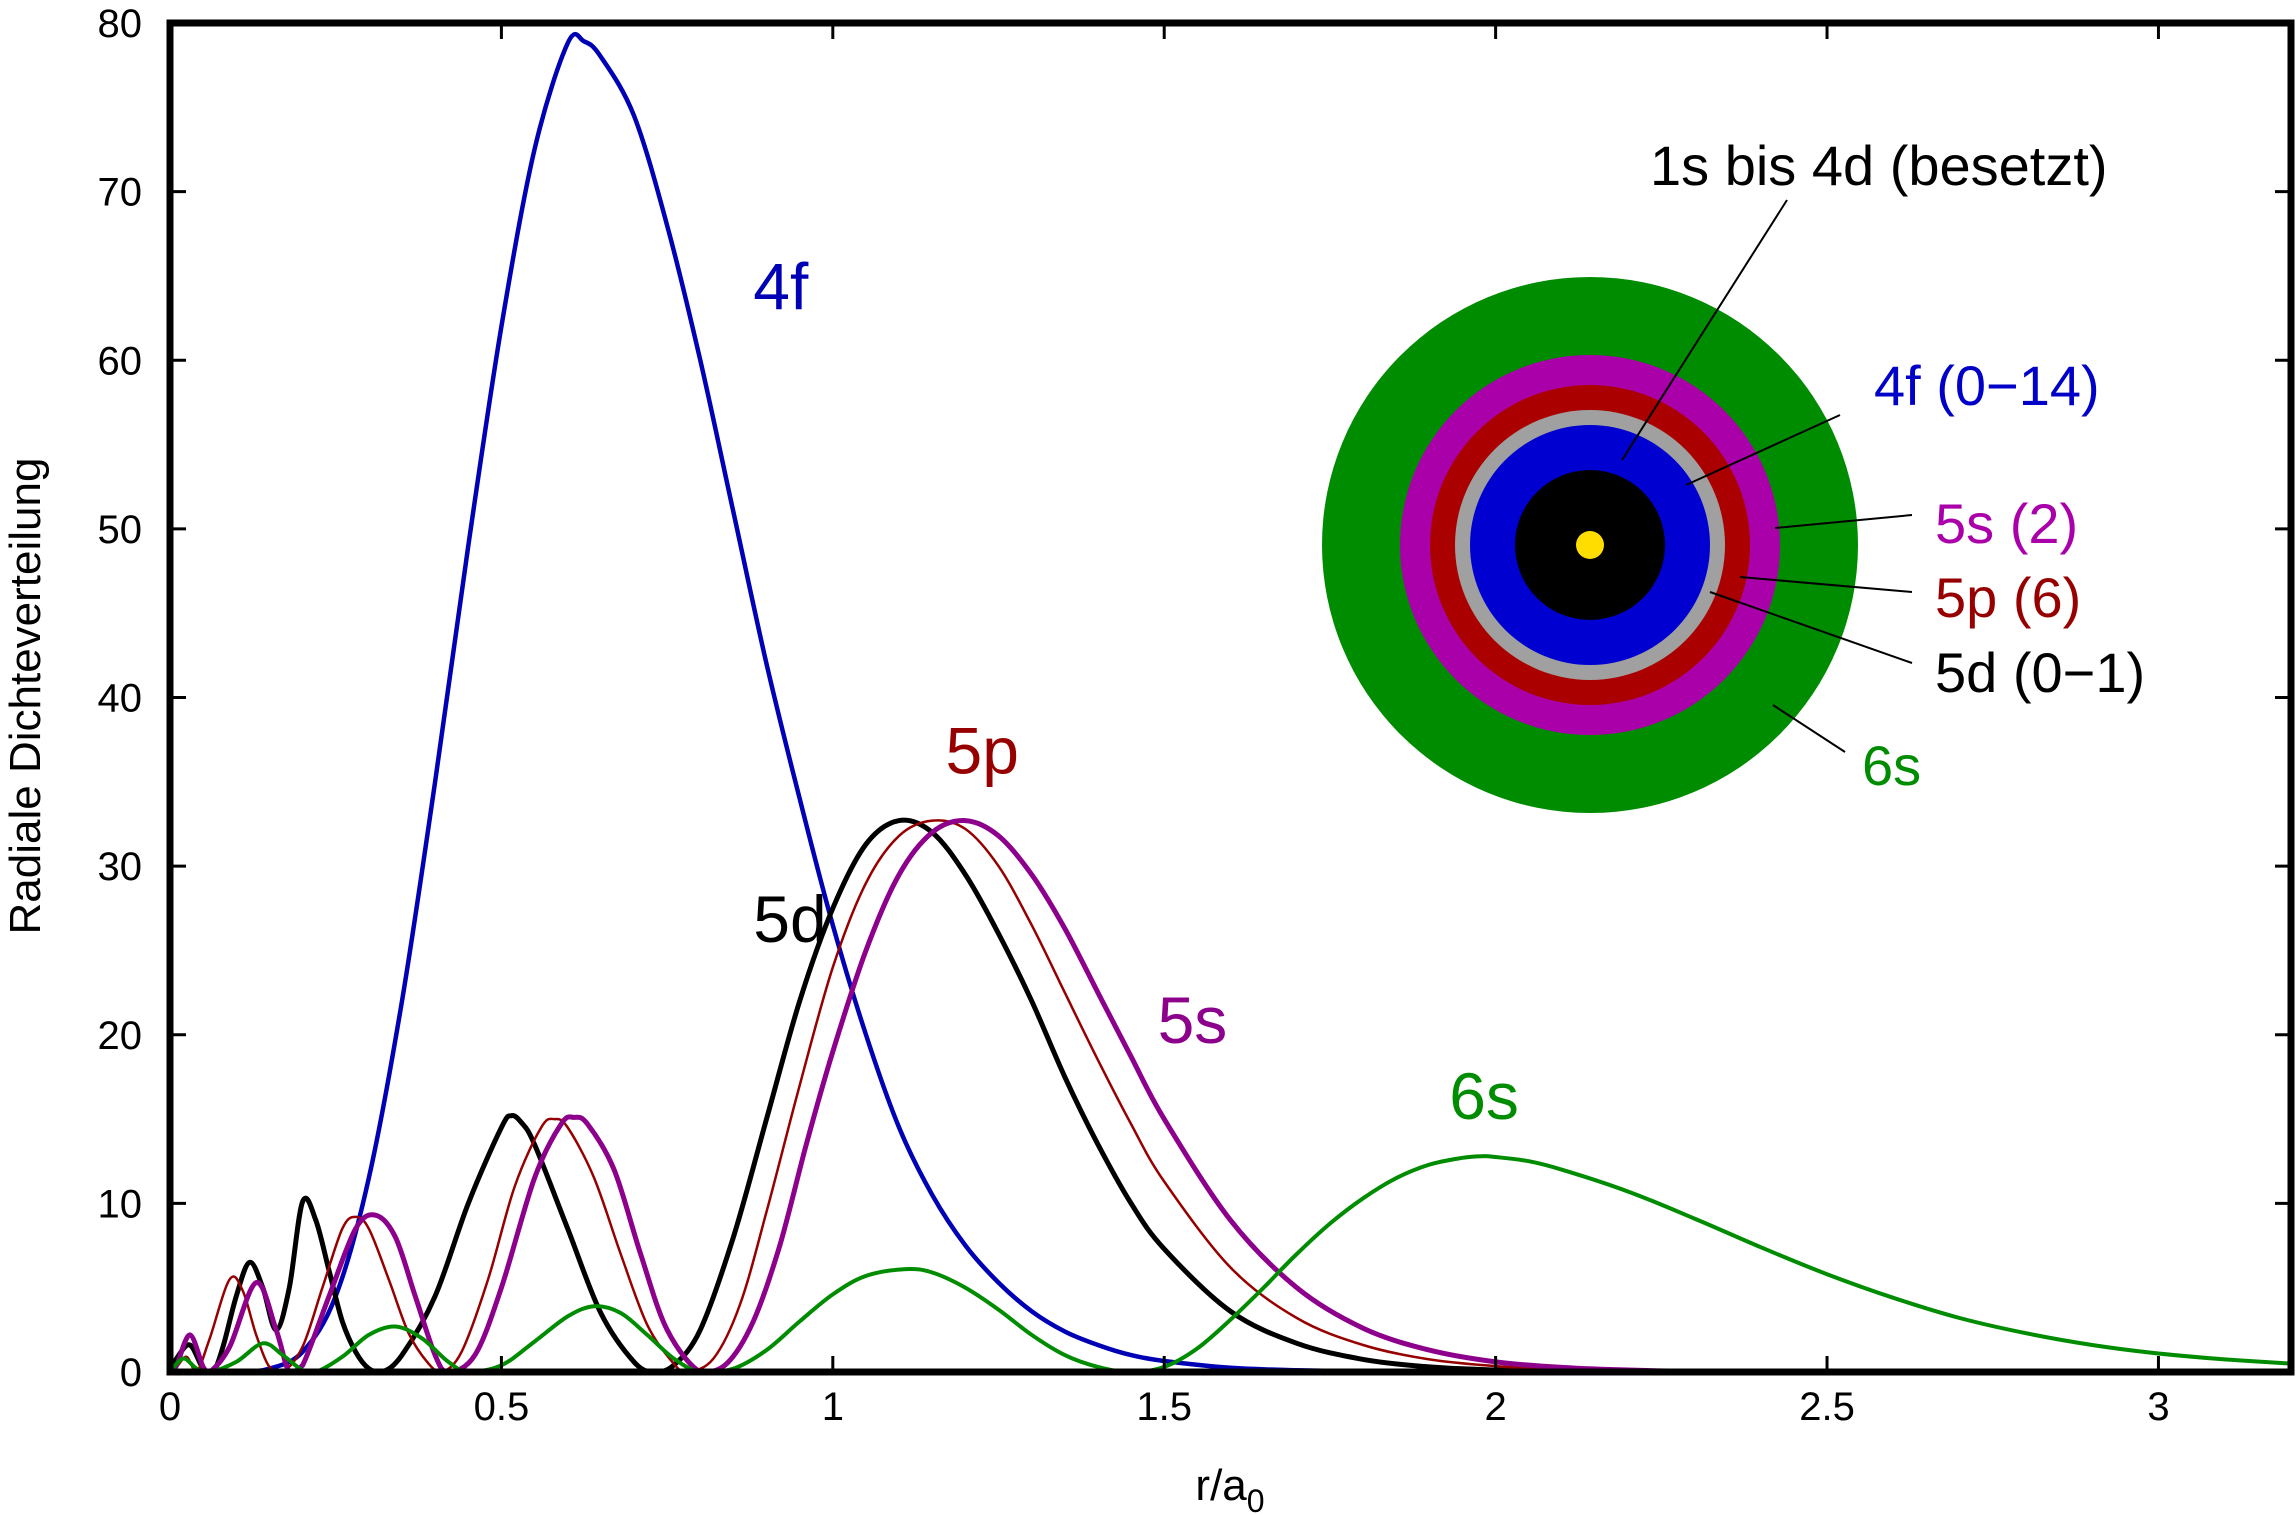 Image resolution: width=2296 pixels, height=1515 pixels. I want to click on y-axis-title: Radiale Dichteverteilung, so click(25, 696).